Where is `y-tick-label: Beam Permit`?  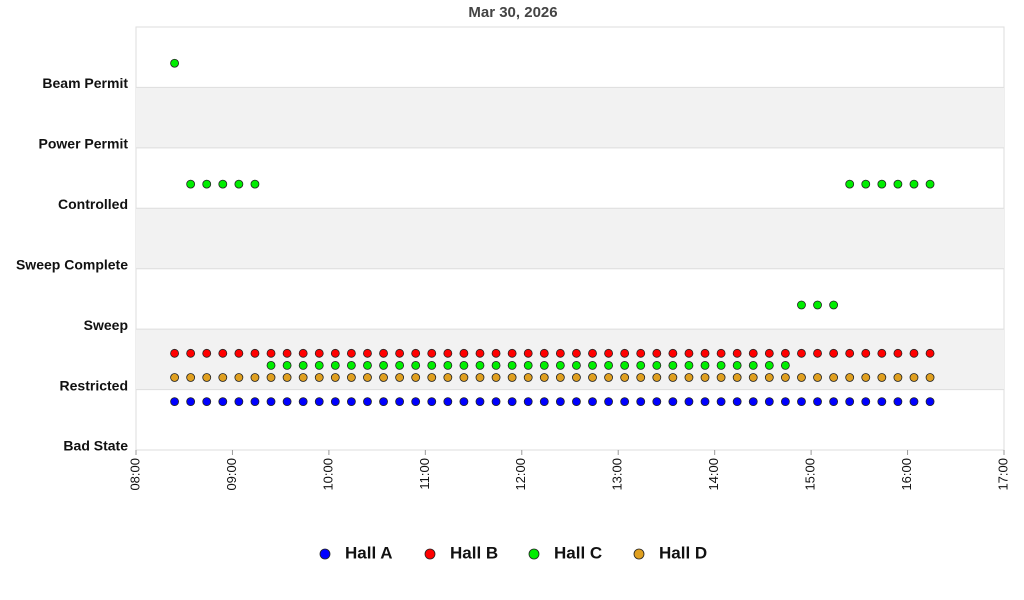 y-tick-label: Beam Permit is located at coordinates (85, 83).